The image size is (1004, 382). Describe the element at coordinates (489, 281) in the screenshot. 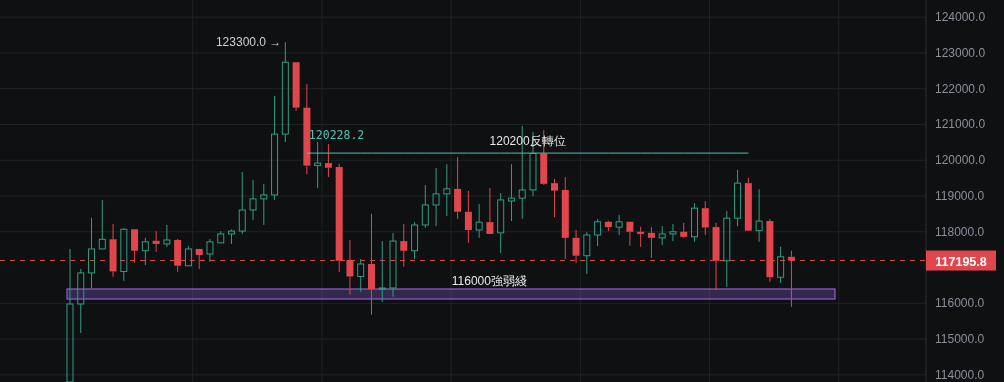

I see `band-label: 116000強弱綫` at that location.